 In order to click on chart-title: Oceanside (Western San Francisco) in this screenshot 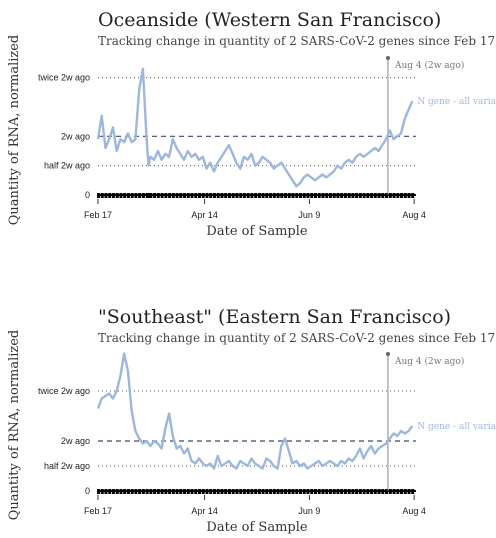, I will do `click(269, 20)`.